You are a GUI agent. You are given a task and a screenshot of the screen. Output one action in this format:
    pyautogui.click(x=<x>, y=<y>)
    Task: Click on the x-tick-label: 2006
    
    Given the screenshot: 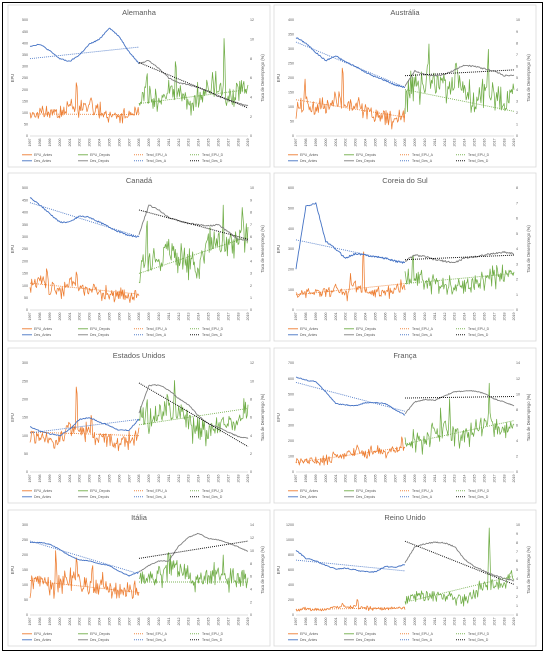 What is the action you would take?
    pyautogui.click(x=119, y=479)
    